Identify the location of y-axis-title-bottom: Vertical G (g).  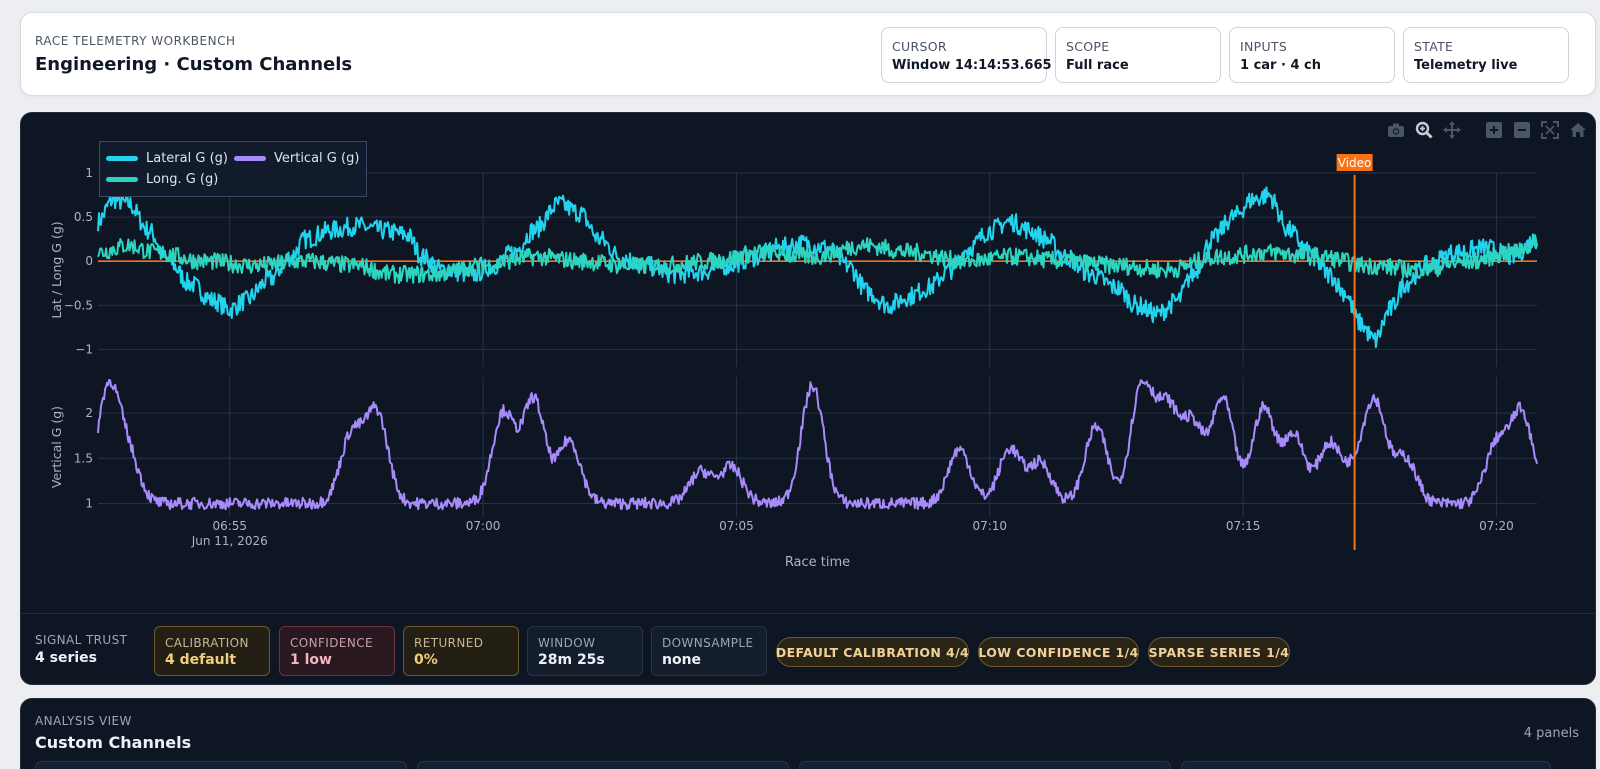
(56, 447).